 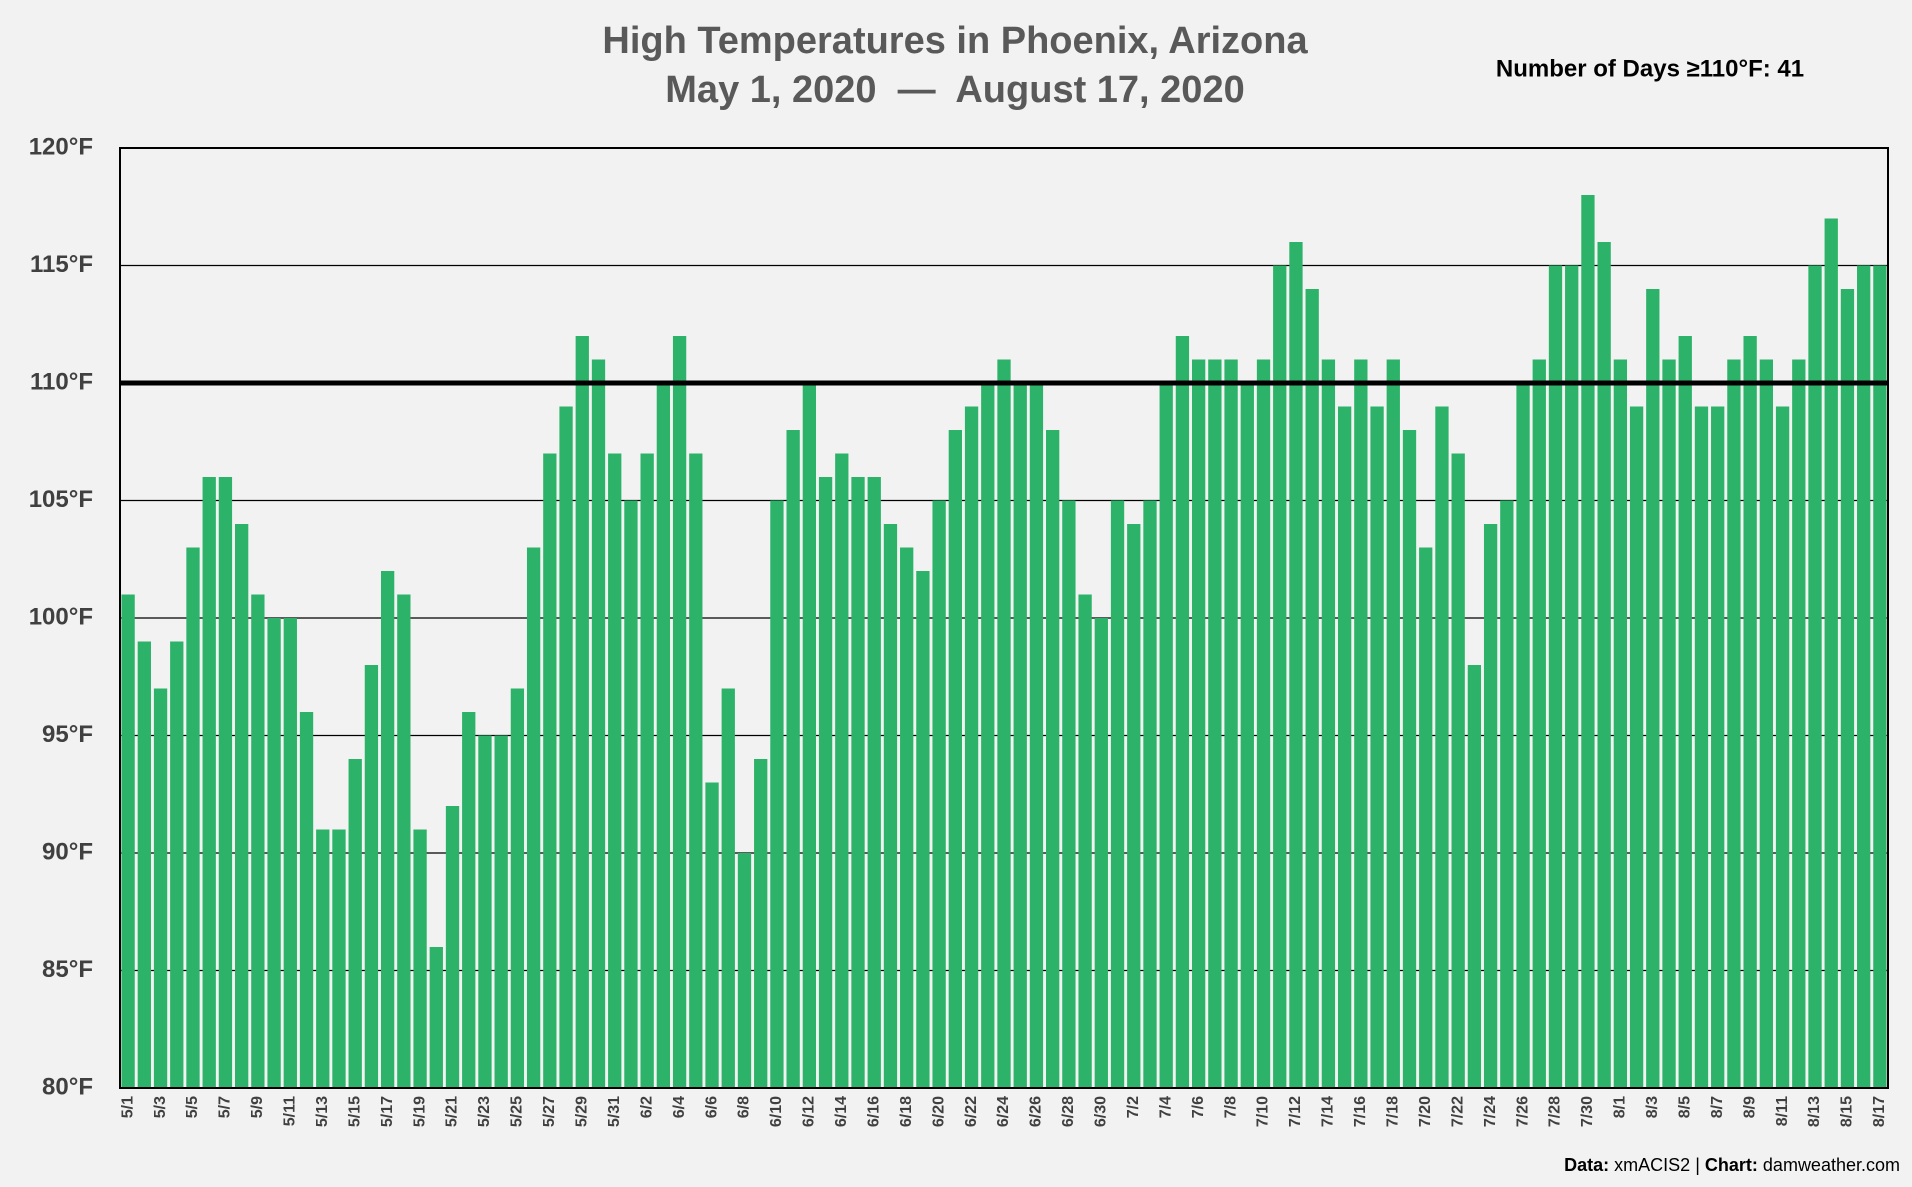 What do you see at coordinates (61, 146) in the screenshot?
I see `y-tick-label: 120°F` at bounding box center [61, 146].